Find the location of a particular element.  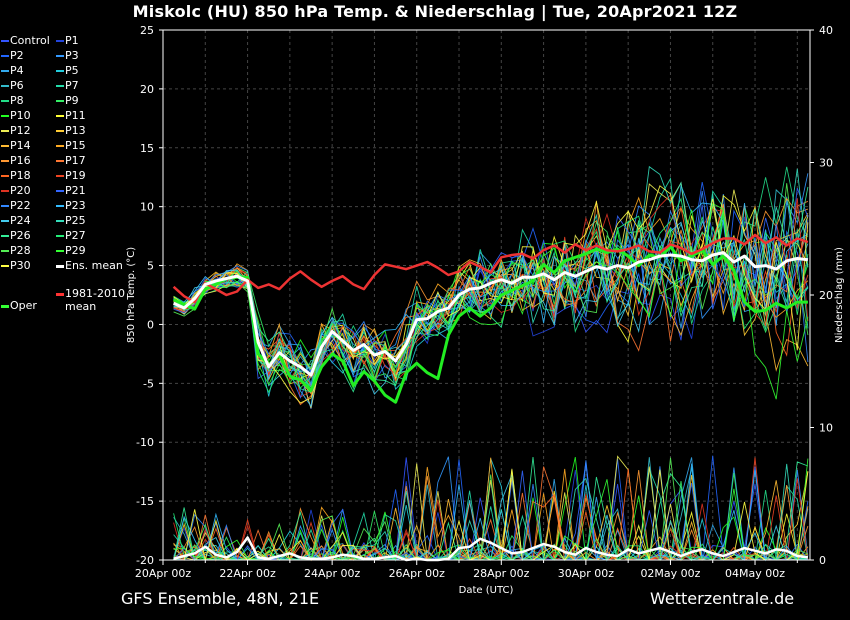

legend-entry: P18 is located at coordinates (16, 175).